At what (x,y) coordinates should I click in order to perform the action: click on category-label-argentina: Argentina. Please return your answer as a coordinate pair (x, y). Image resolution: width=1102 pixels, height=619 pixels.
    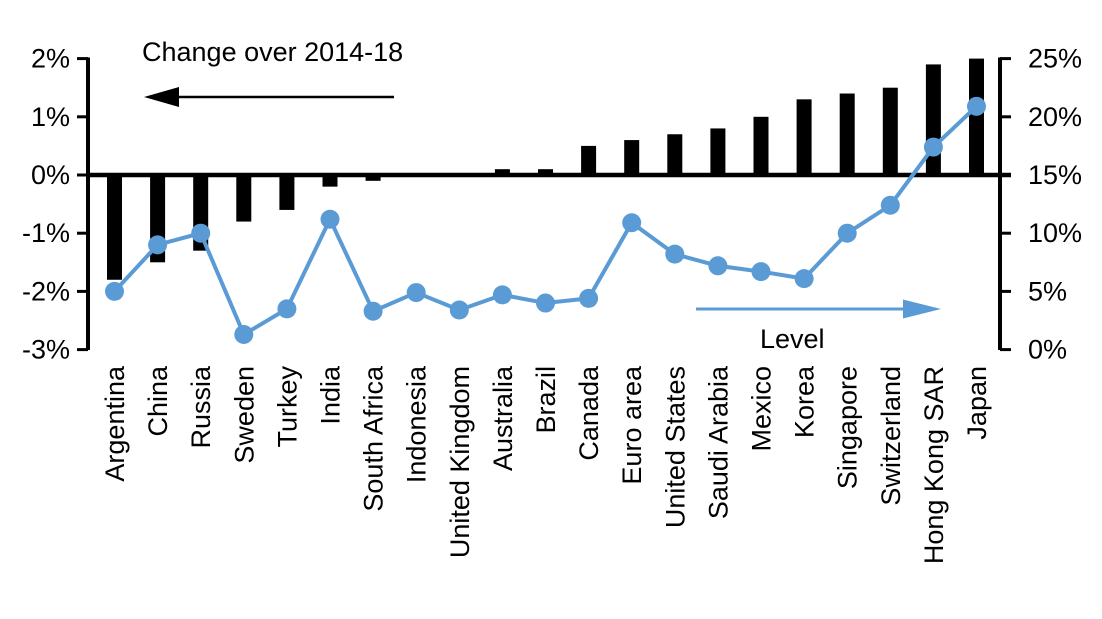
    Looking at the image, I should click on (115, 423).